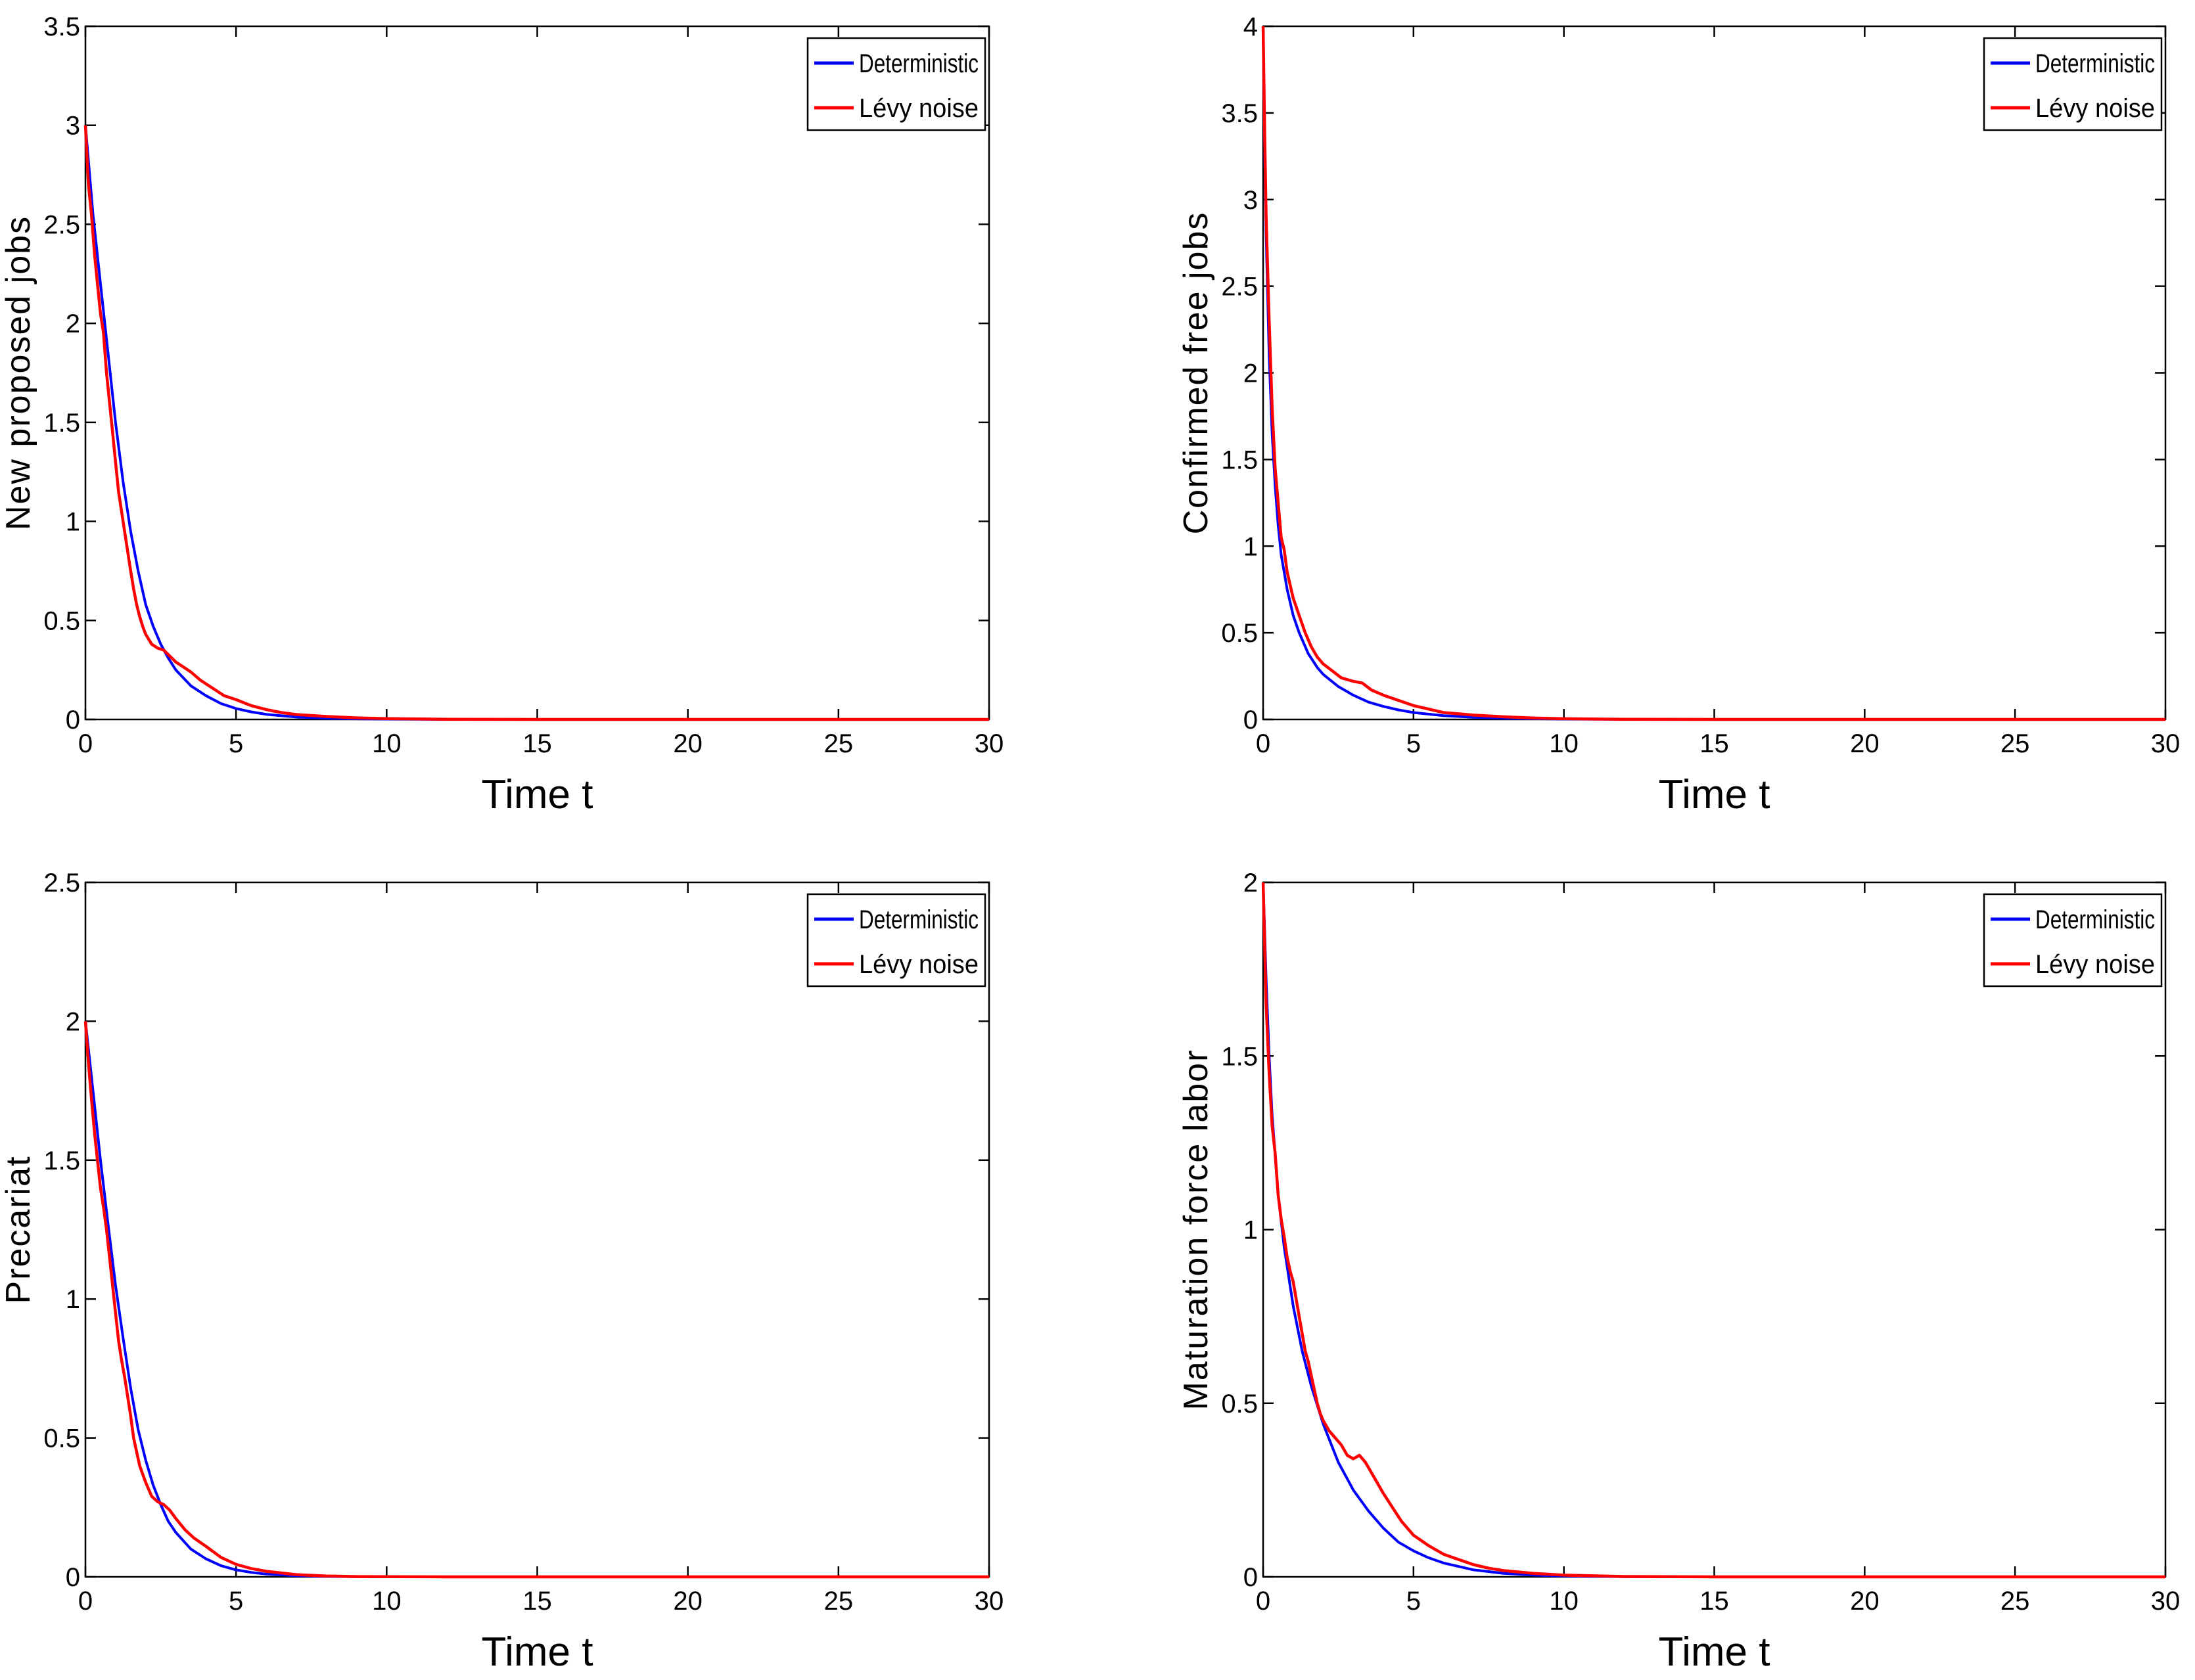  Describe the element at coordinates (1196, 1230) in the screenshot. I see `y-axis-label: Maturation force labor` at that location.